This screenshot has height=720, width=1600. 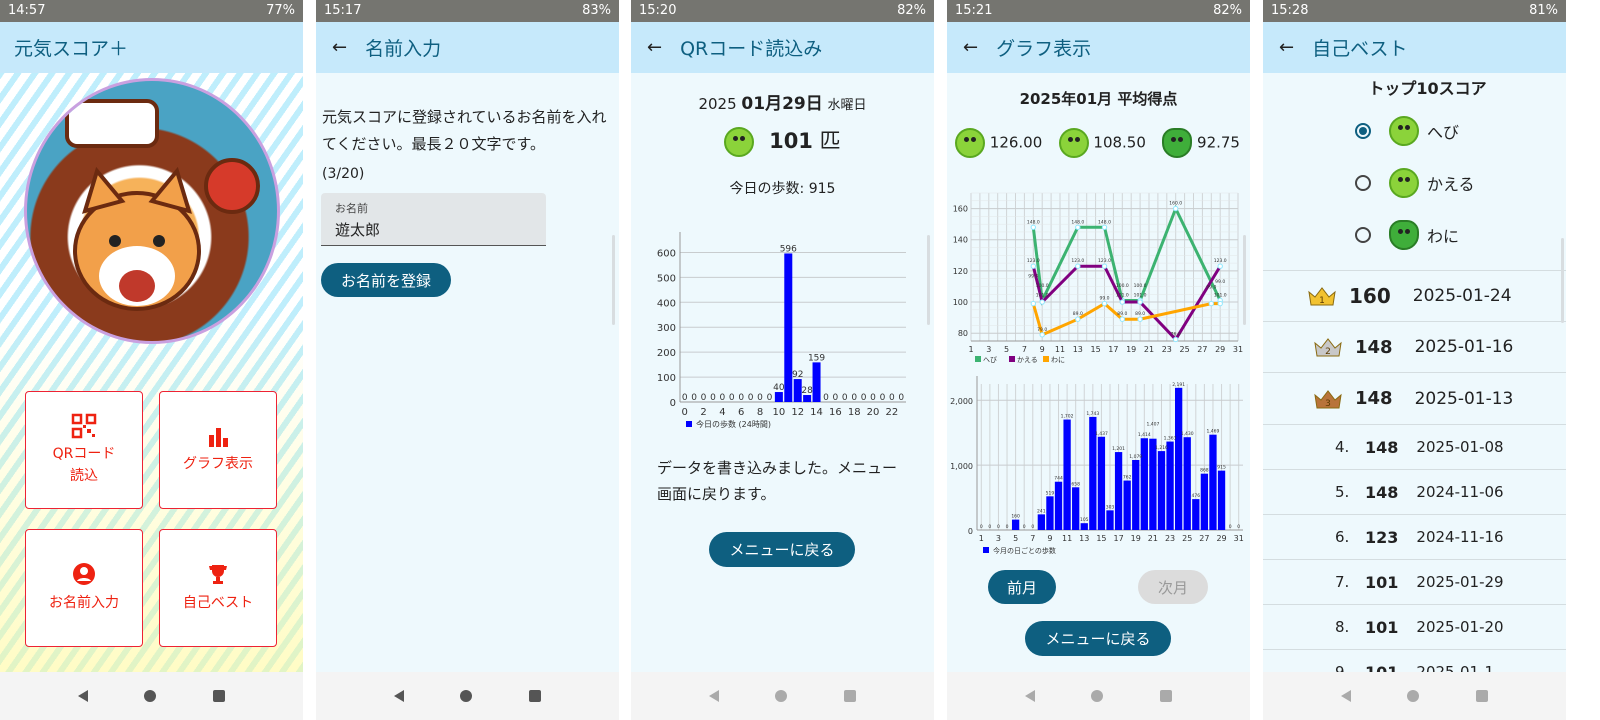 I want to click on crown-icon: 2, so click(x=1328, y=347).